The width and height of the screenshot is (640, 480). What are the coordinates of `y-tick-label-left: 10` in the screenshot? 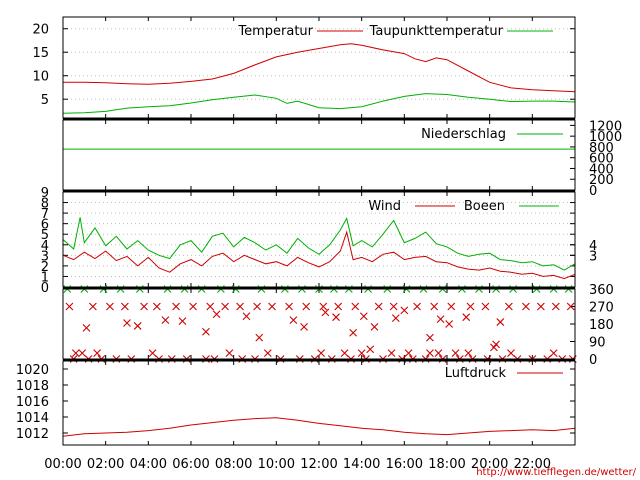 It's located at (40, 77).